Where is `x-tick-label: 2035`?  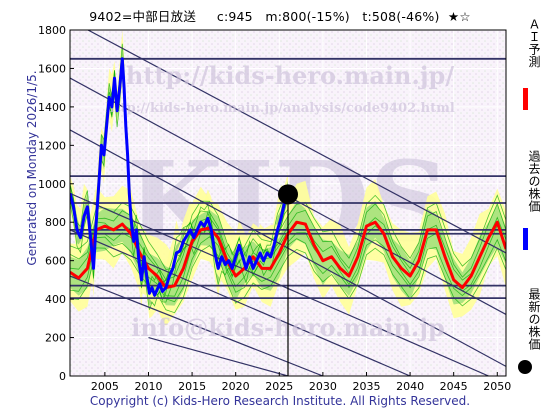 x-tick-label: 2035 is located at coordinates (366, 386).